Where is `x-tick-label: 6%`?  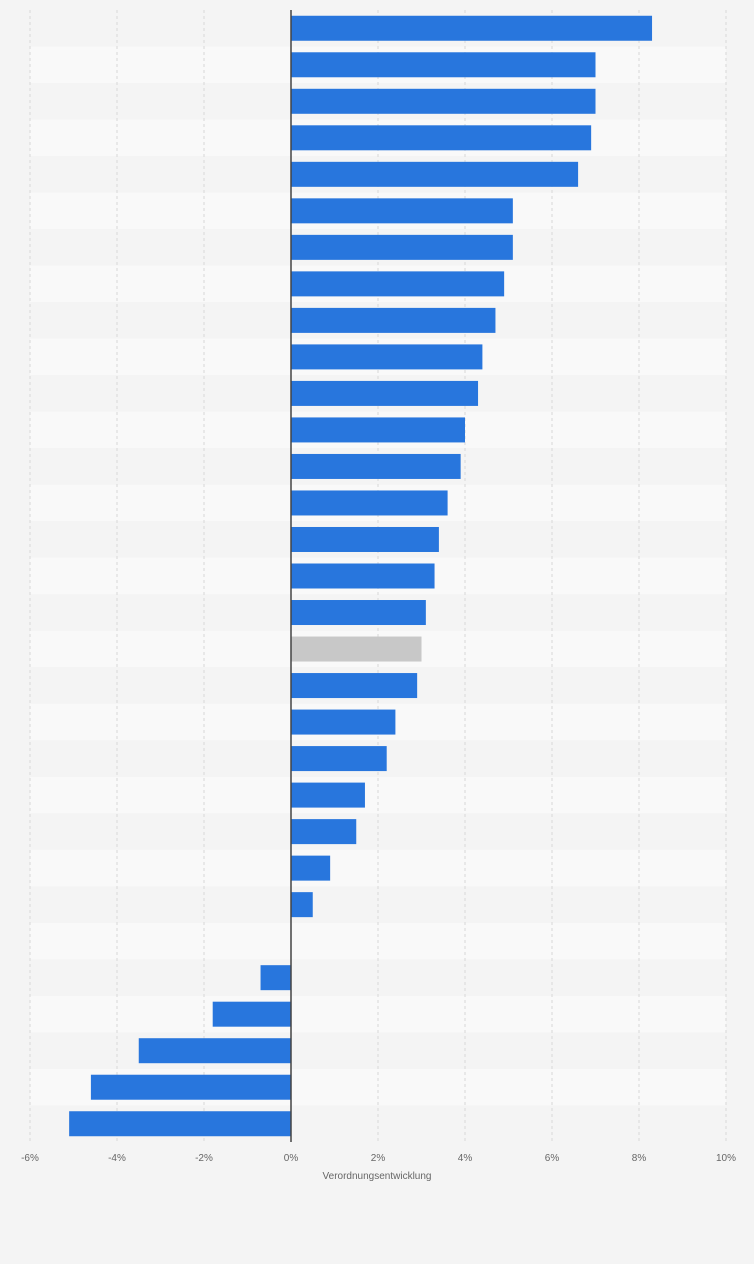
x-tick-label: 6% is located at coordinates (552, 1158).